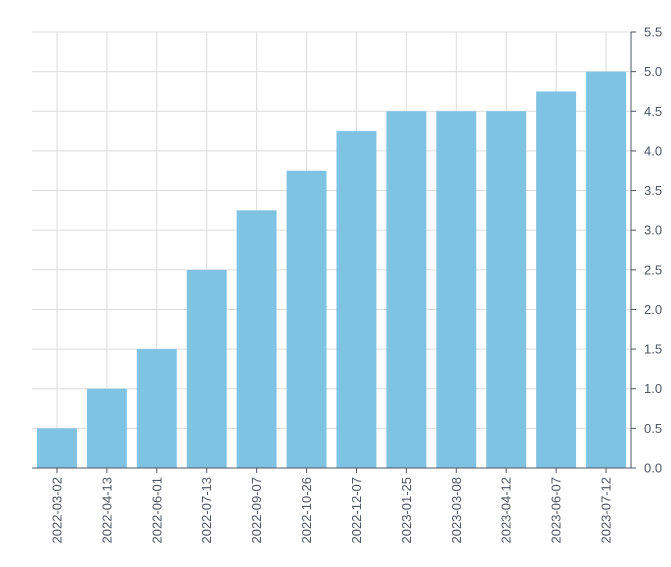 Image resolution: width=671 pixels, height=567 pixels. Describe the element at coordinates (653, 349) in the screenshot. I see `y-tick-label: 1.5` at that location.